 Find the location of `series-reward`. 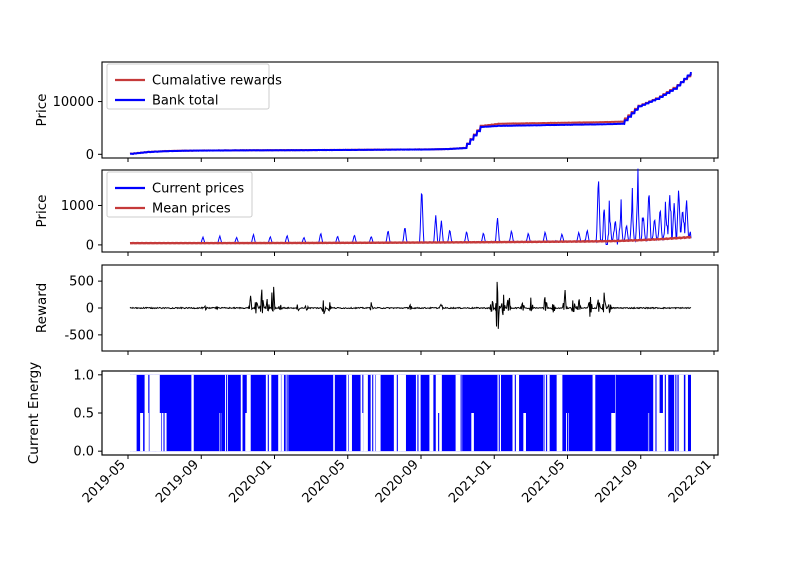

series-reward is located at coordinates (410, 305).